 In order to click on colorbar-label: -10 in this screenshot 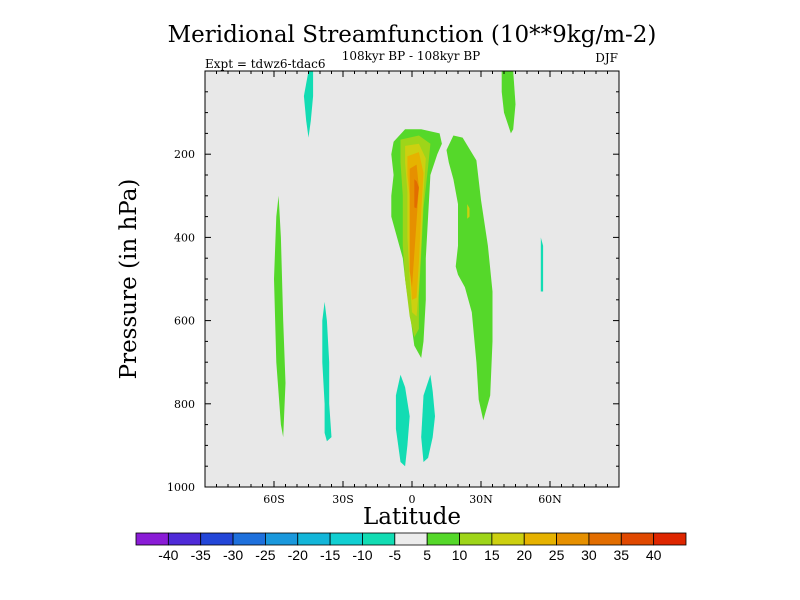, I will do `click(362, 555)`.